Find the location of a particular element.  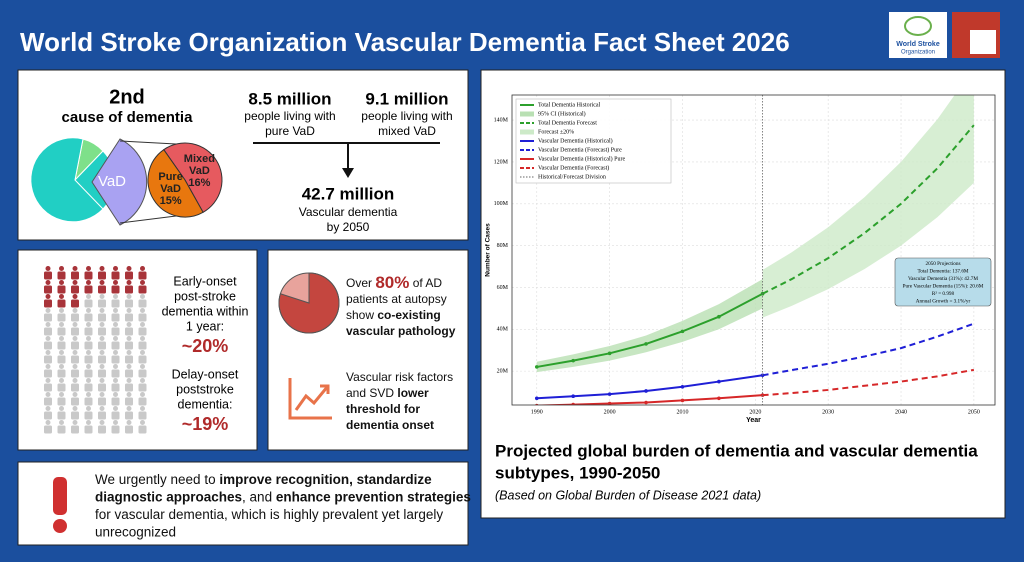

x-tick-label: 1990 is located at coordinates (537, 412).